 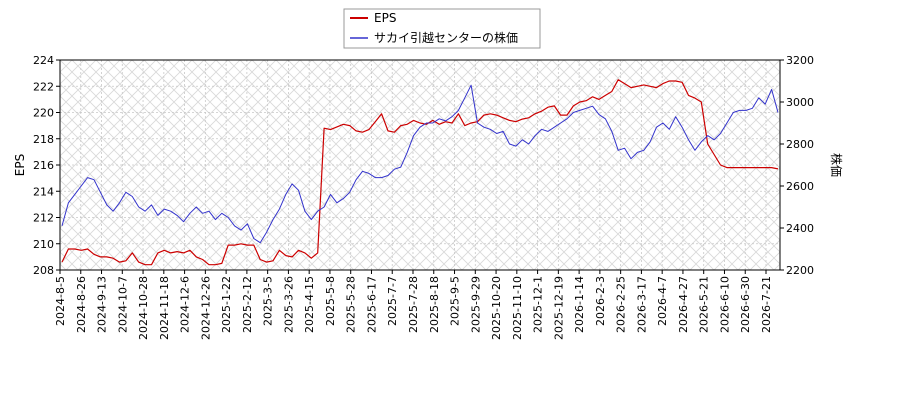 I want to click on x-tick-label: 2025-7-7, so click(x=392, y=301).